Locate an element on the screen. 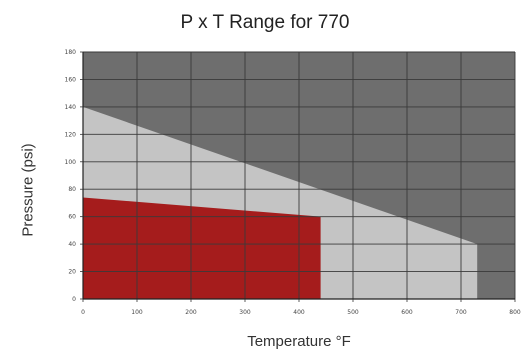 The image size is (530, 356). chart-title: P x T Range for 770 is located at coordinates (265, 22).